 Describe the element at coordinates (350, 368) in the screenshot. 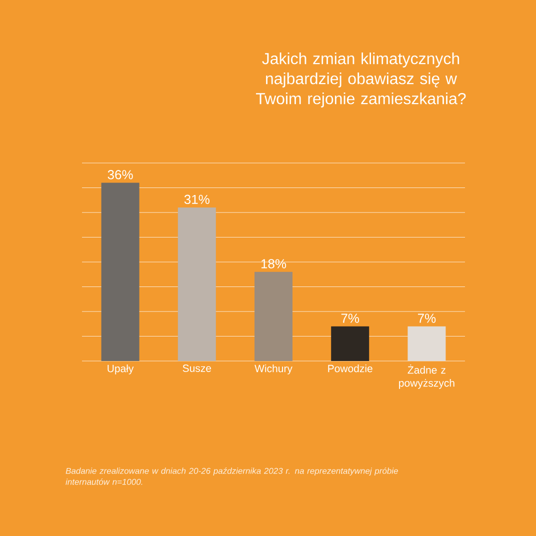

I see `x-tick-label: Powodzie` at that location.